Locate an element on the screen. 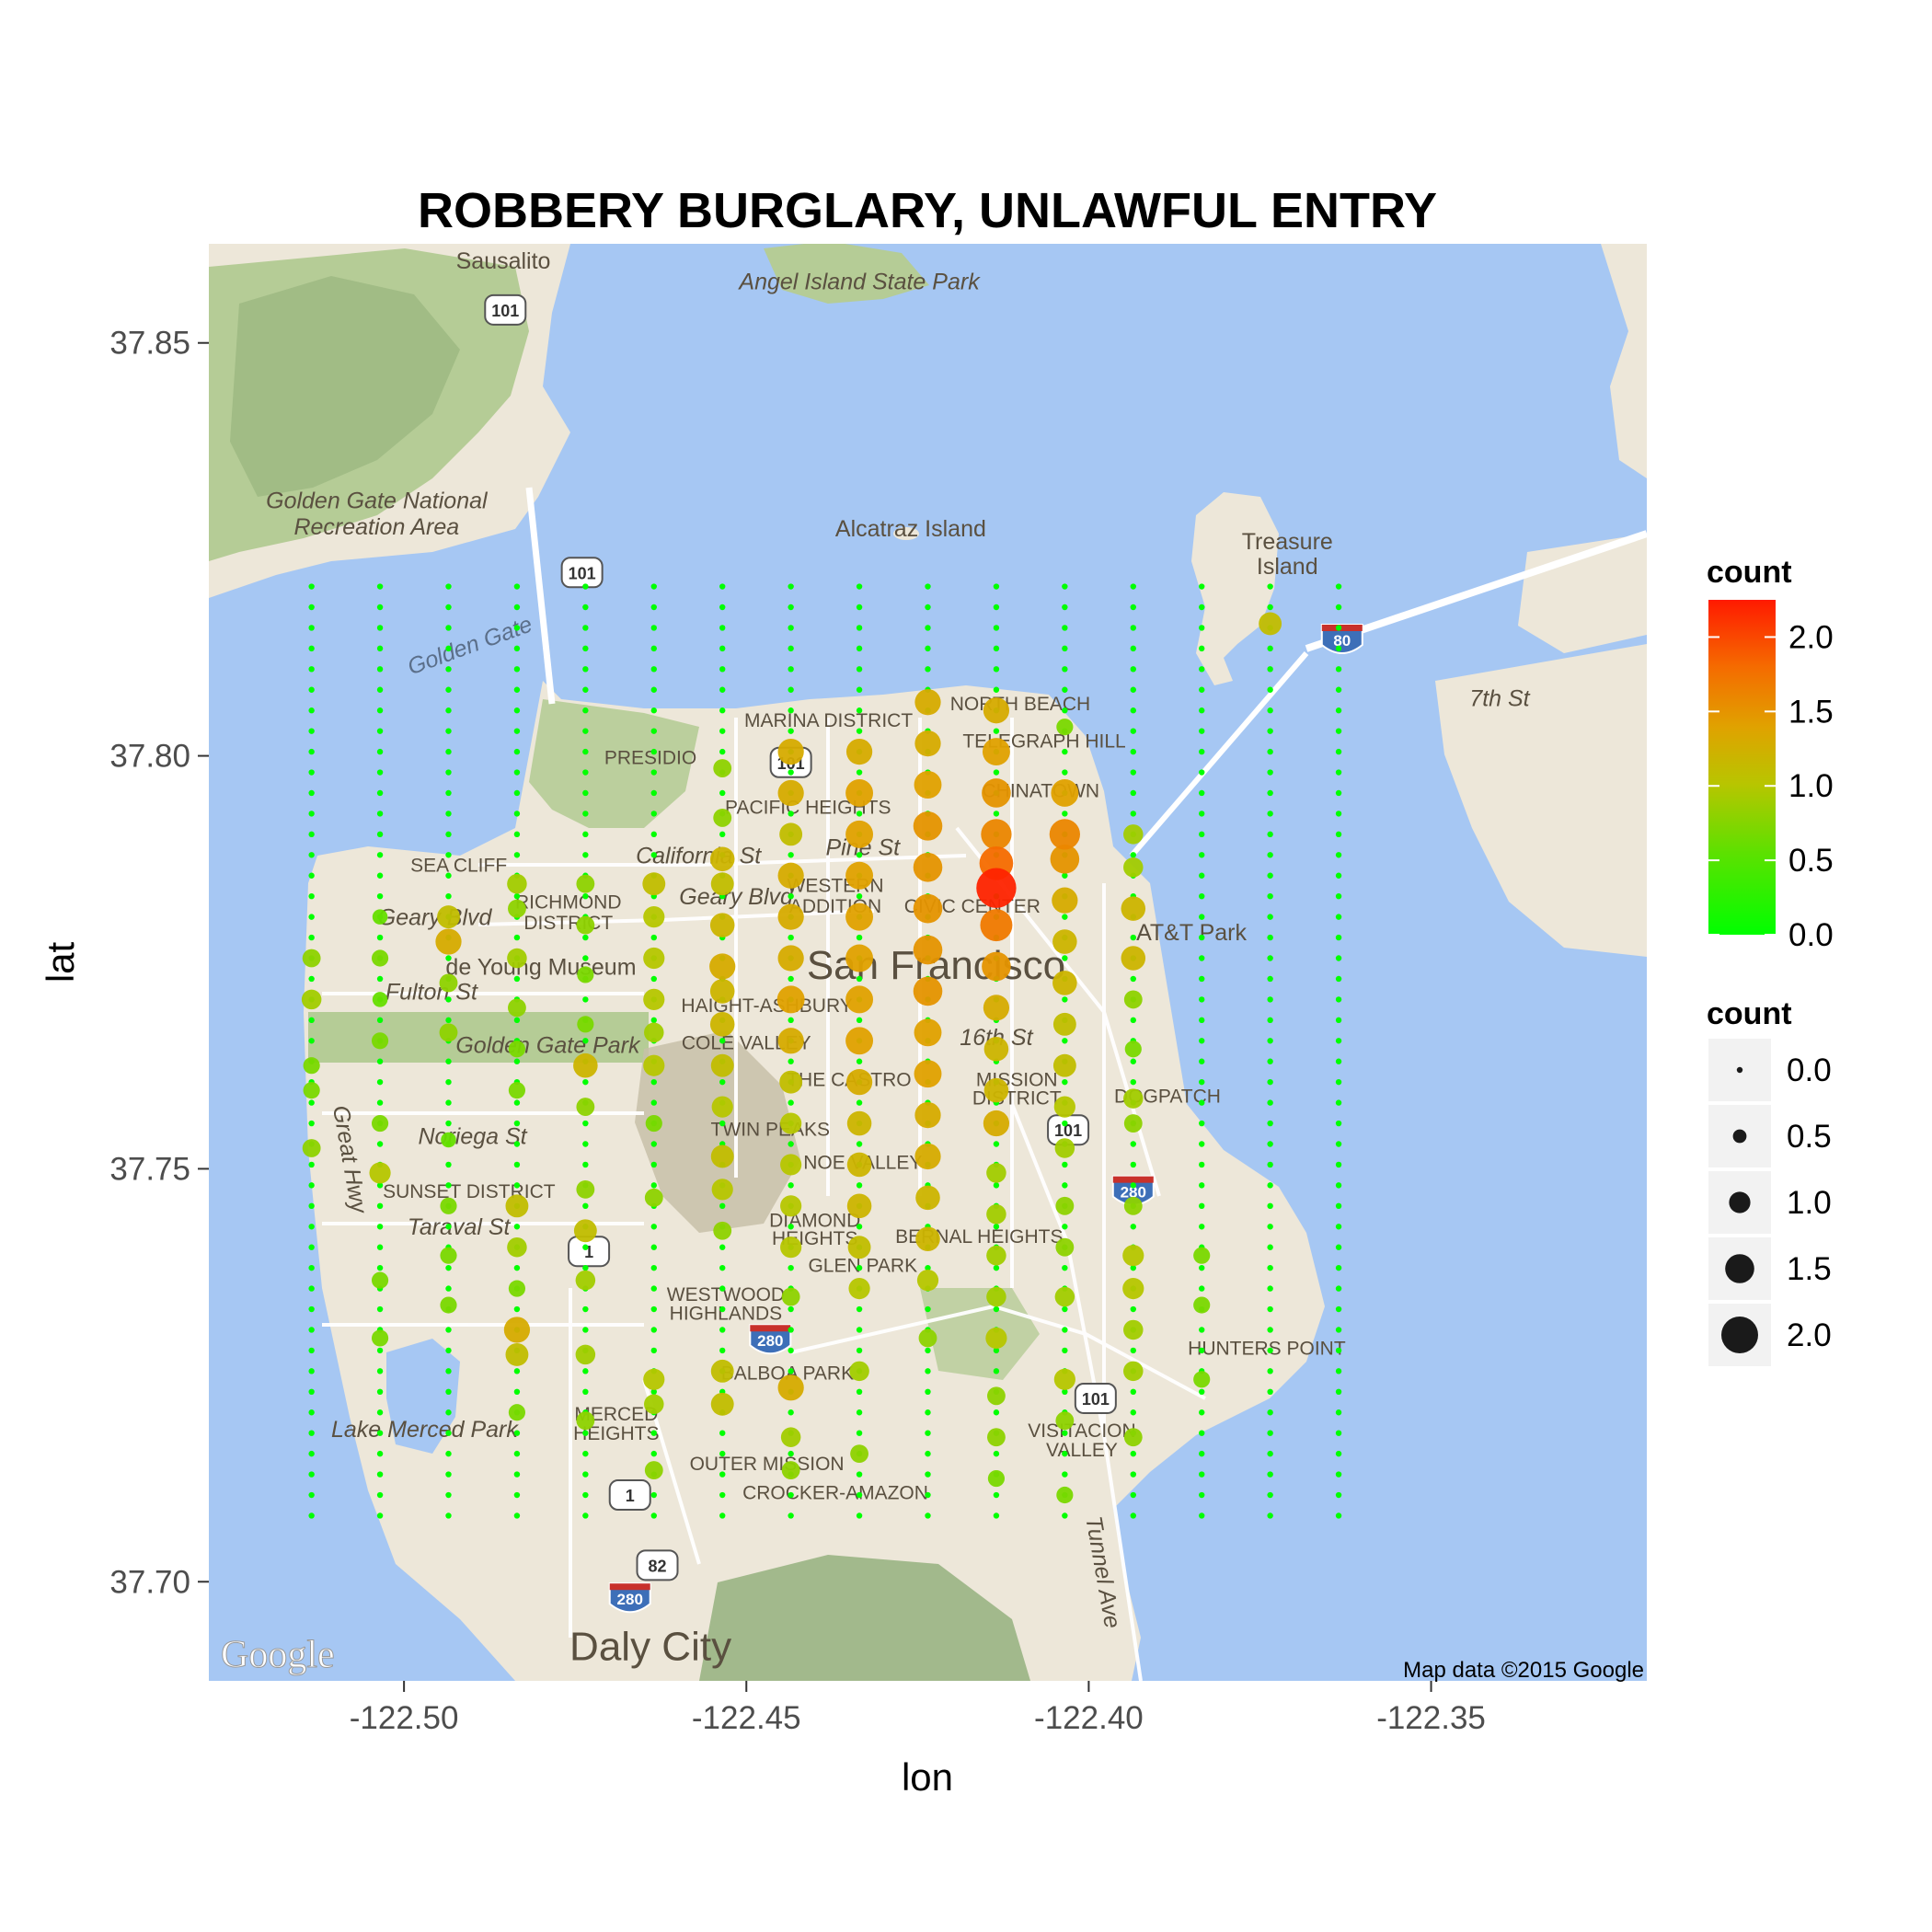 The image size is (1932, 1932). map-label-district: HEIGHTS is located at coordinates (616, 1433).